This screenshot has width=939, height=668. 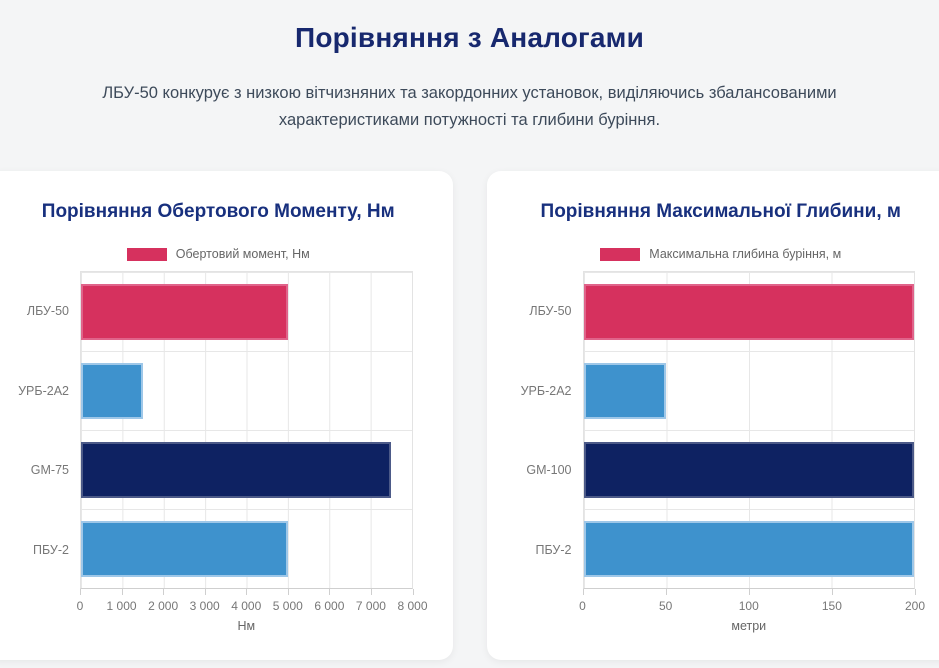 I want to click on tick-label: 50, so click(x=665, y=606).